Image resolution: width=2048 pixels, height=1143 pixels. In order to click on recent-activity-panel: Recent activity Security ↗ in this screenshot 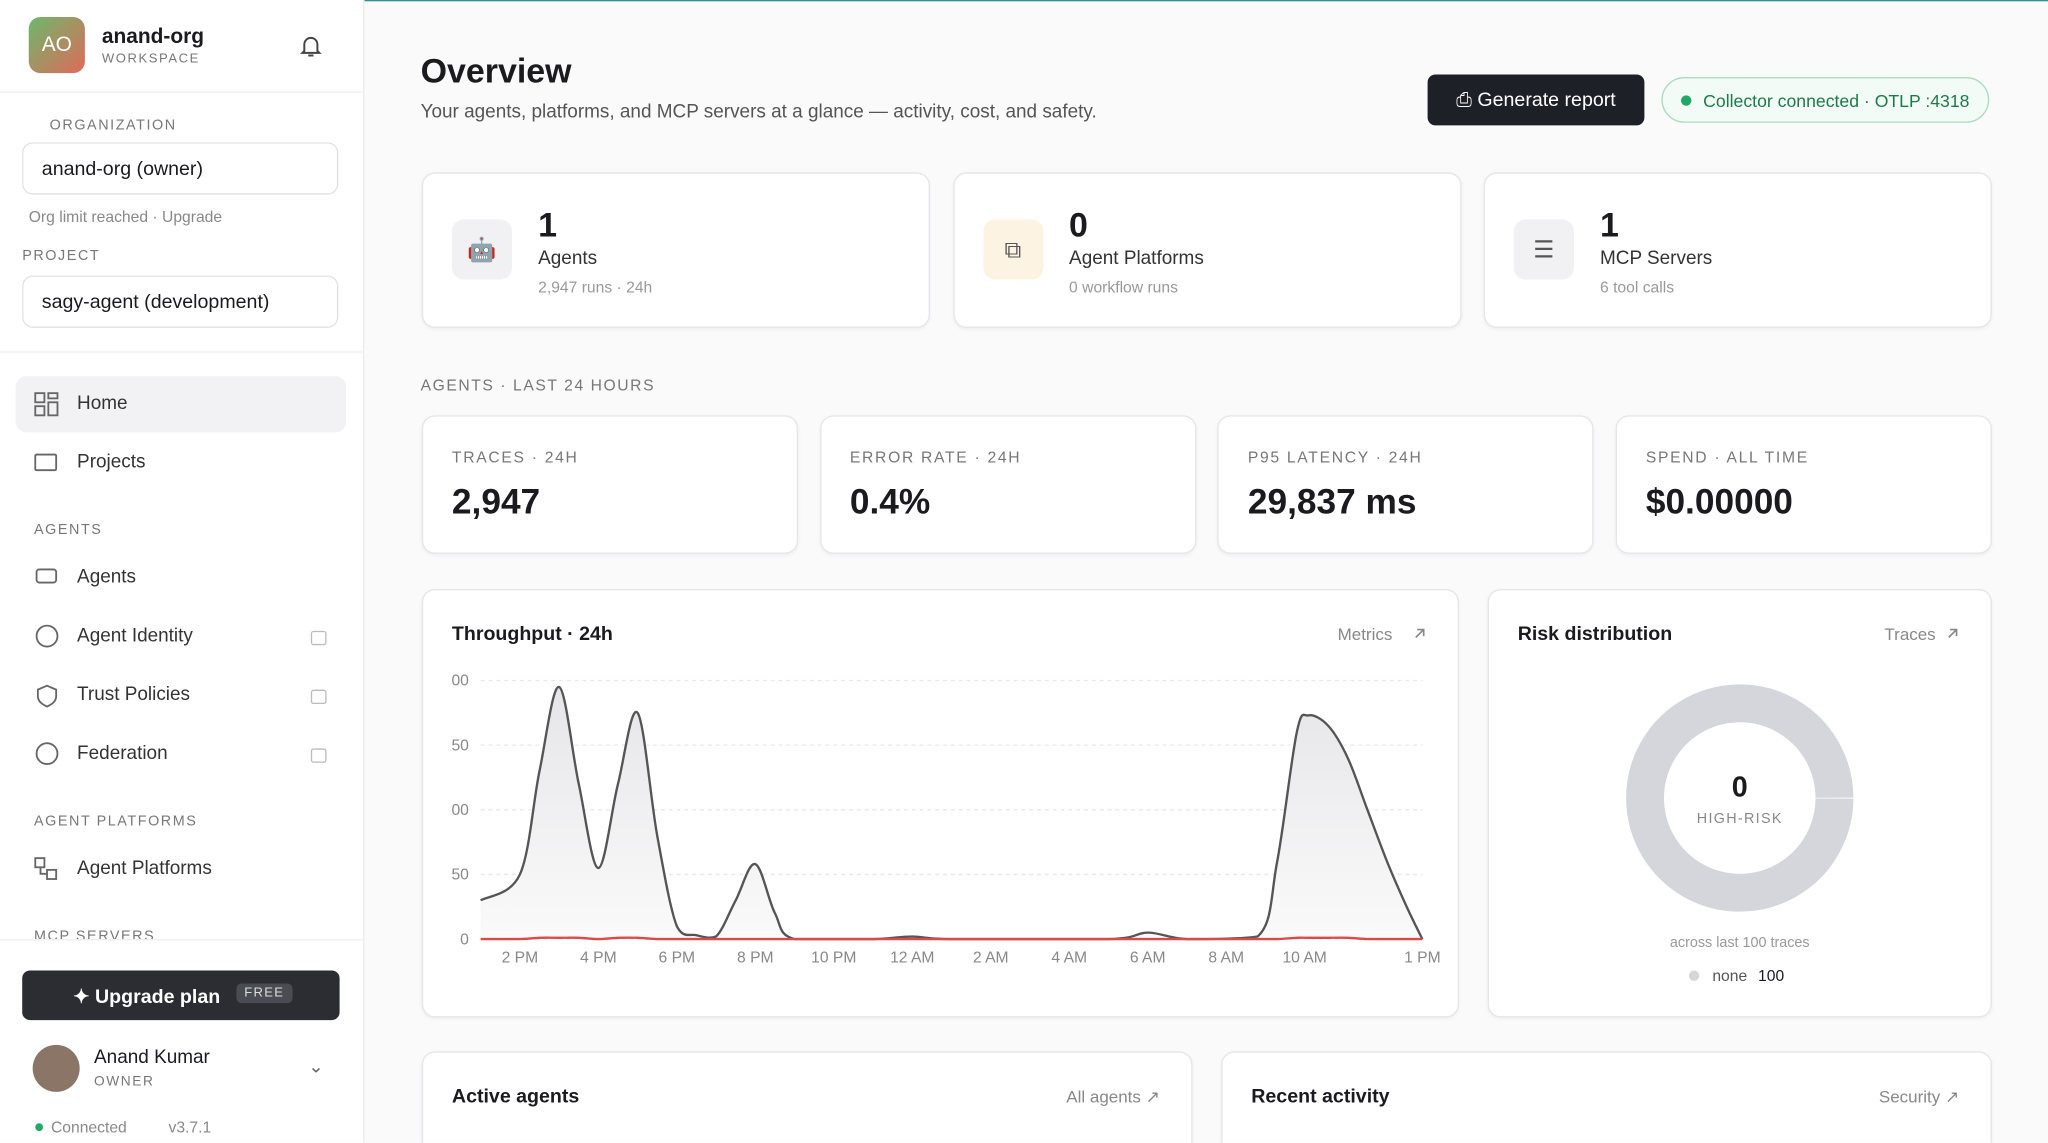, I will do `click(1606, 1097)`.